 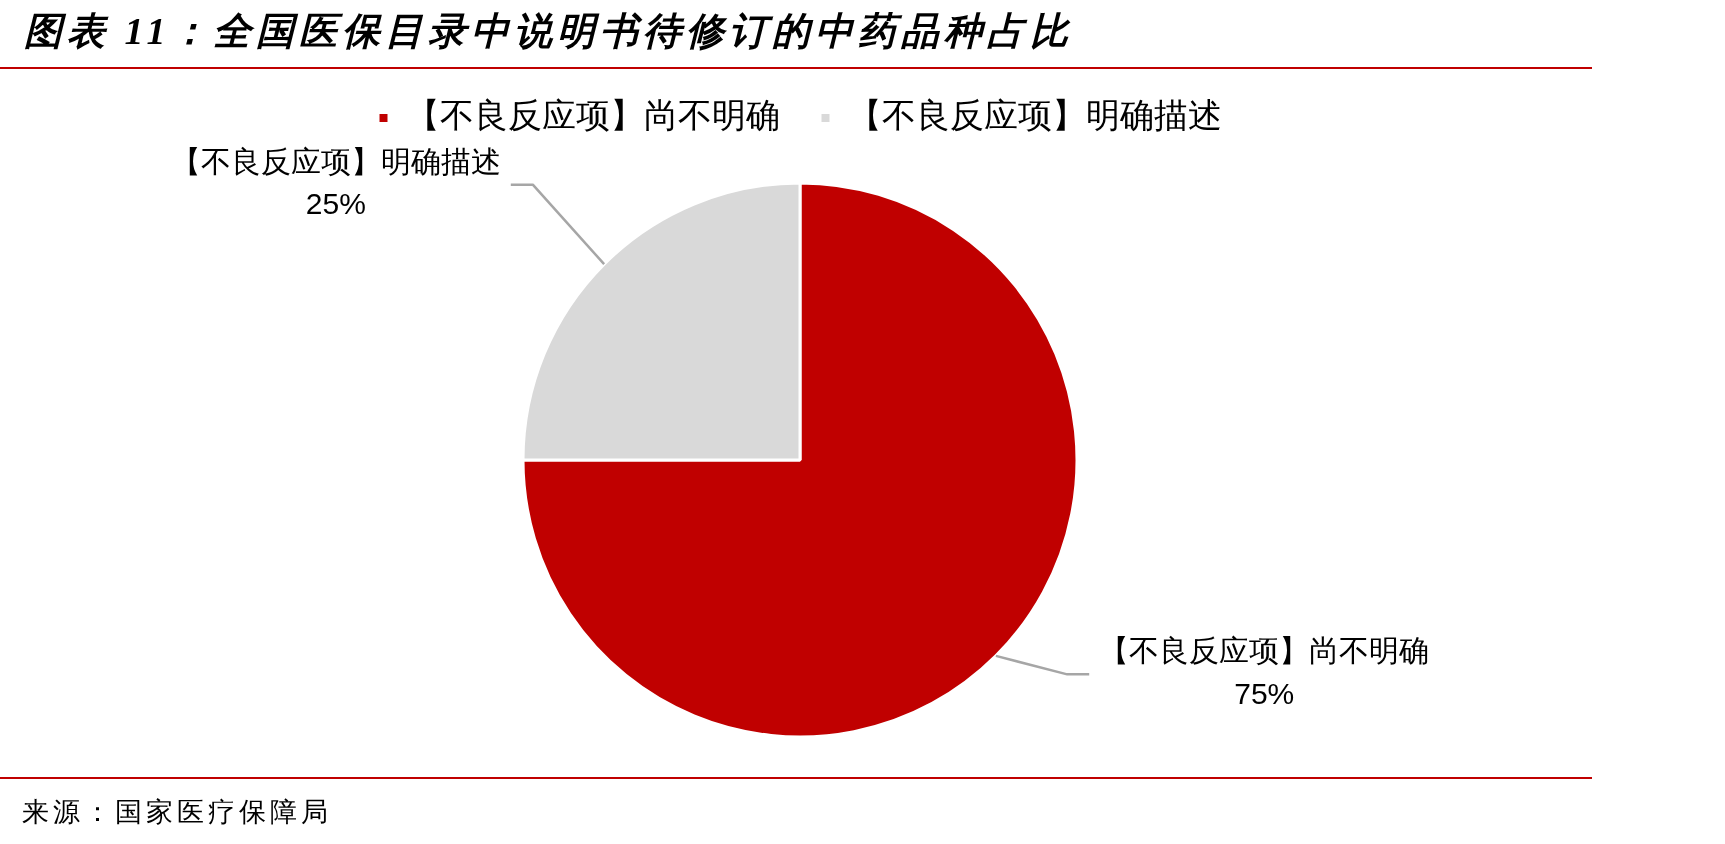 I want to click on chart-title: 图表 11：全国医保目录中说明书待修订的中药品种占比, so click(x=549, y=31).